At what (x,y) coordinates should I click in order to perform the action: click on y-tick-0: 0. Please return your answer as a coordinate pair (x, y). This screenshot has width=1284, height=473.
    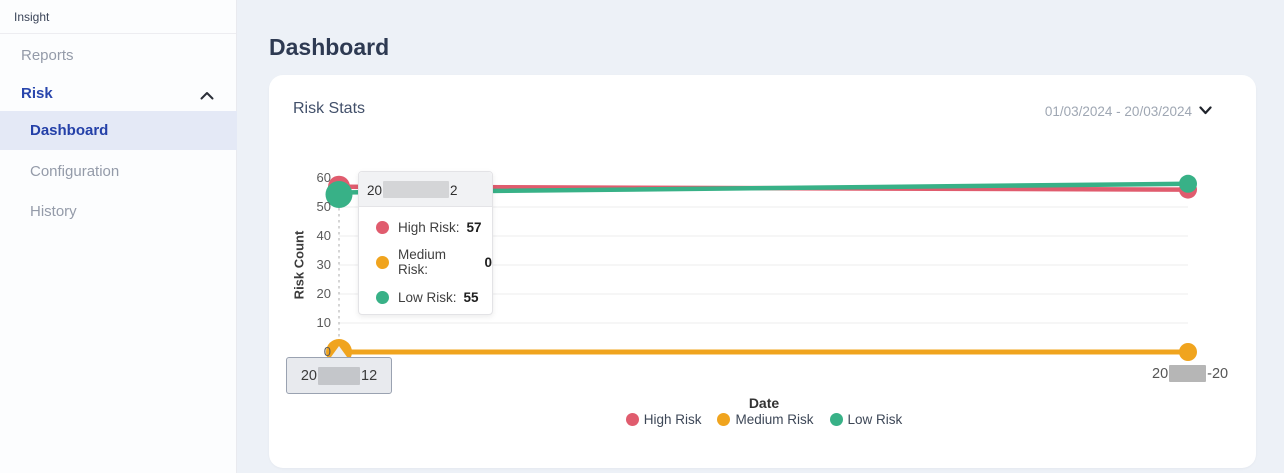
    Looking at the image, I should click on (327, 351).